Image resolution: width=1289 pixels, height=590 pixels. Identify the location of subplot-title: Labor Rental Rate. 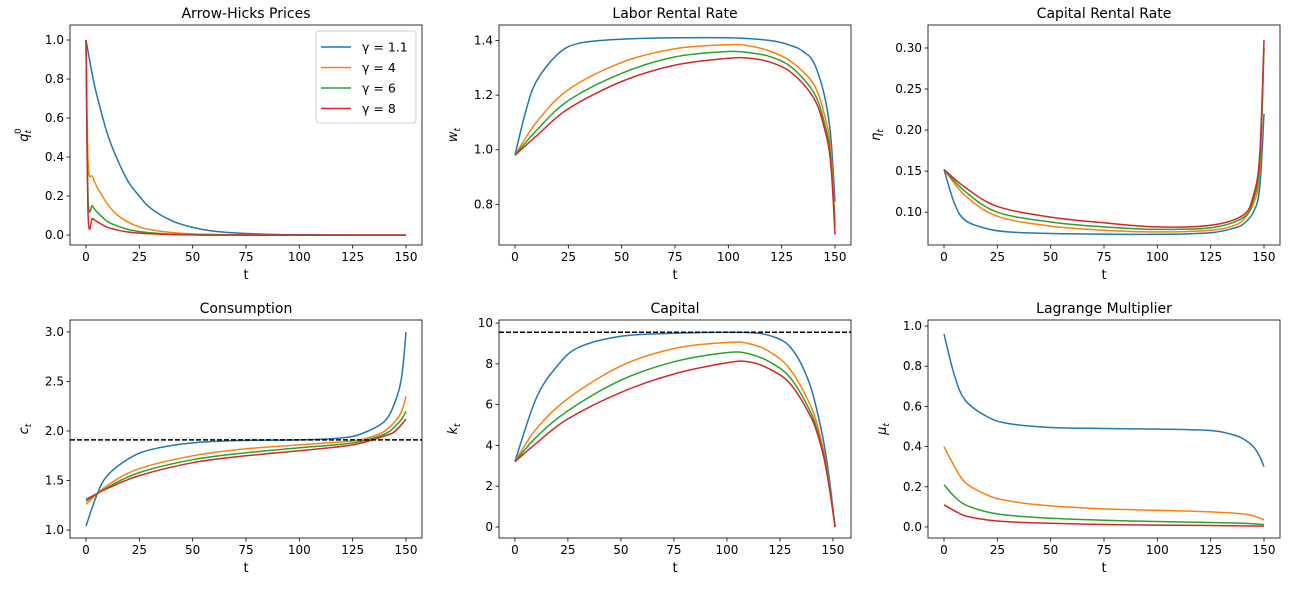
(674, 14).